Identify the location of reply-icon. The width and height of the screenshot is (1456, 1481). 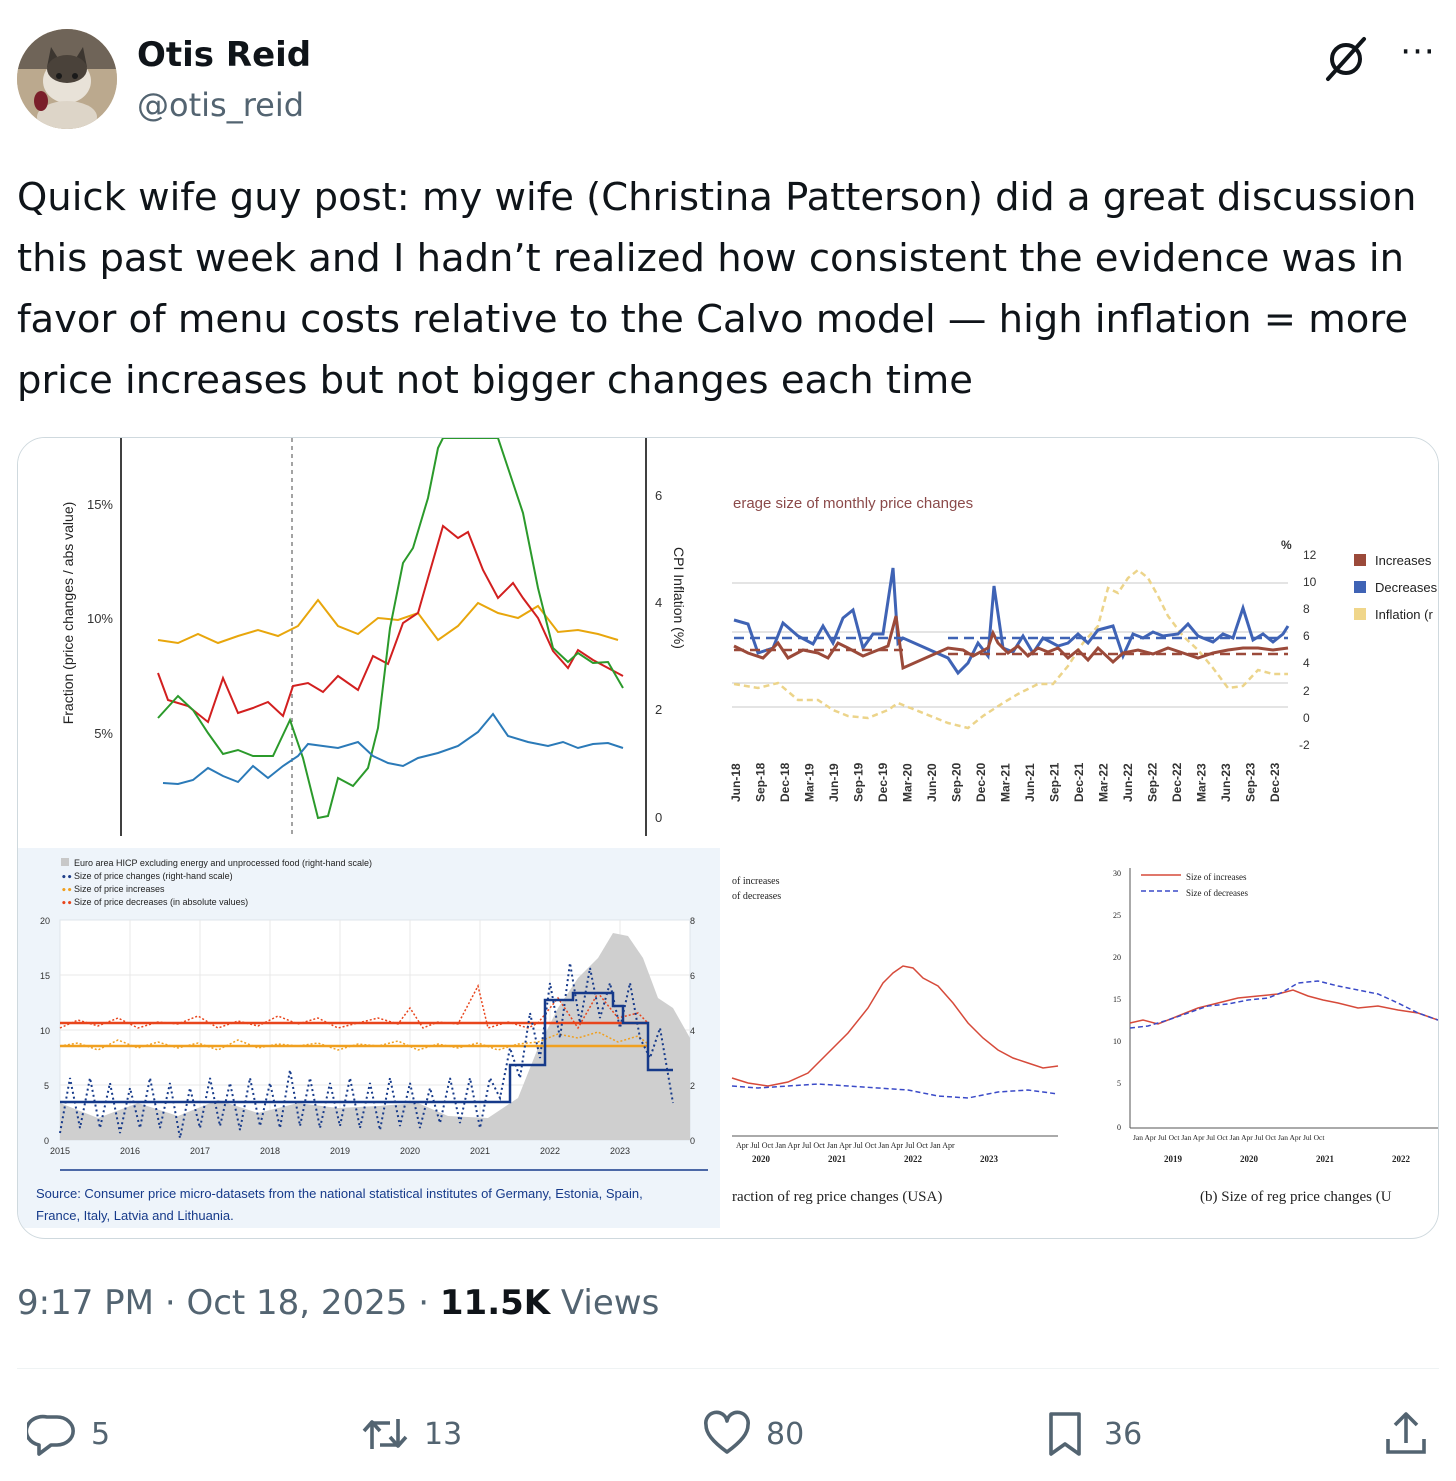
(51, 1435).